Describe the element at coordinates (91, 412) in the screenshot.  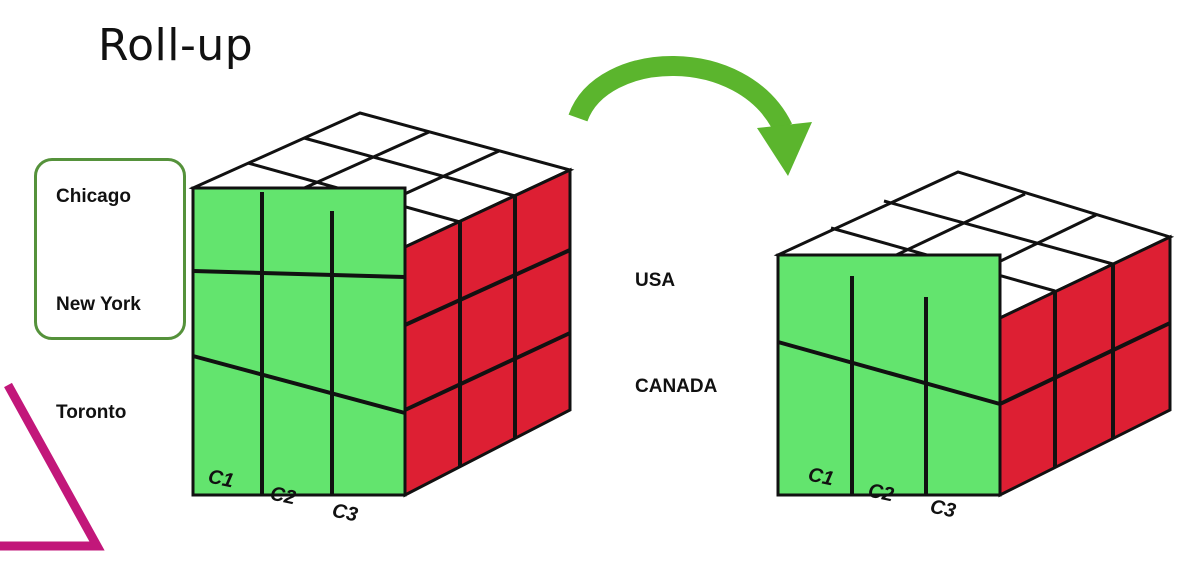
I see `city-label-toronto: Toronto` at that location.